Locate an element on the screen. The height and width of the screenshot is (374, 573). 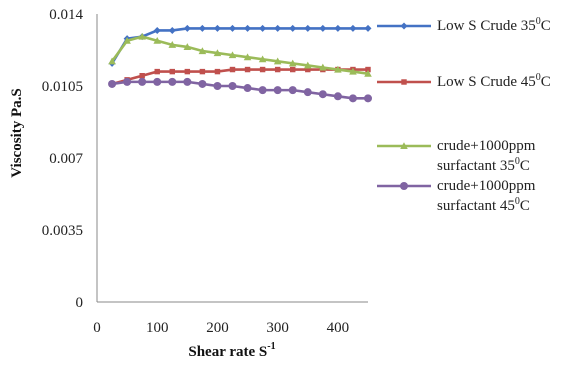
legend-label-text: Low S Crude 45 is located at coordinates (486, 82).